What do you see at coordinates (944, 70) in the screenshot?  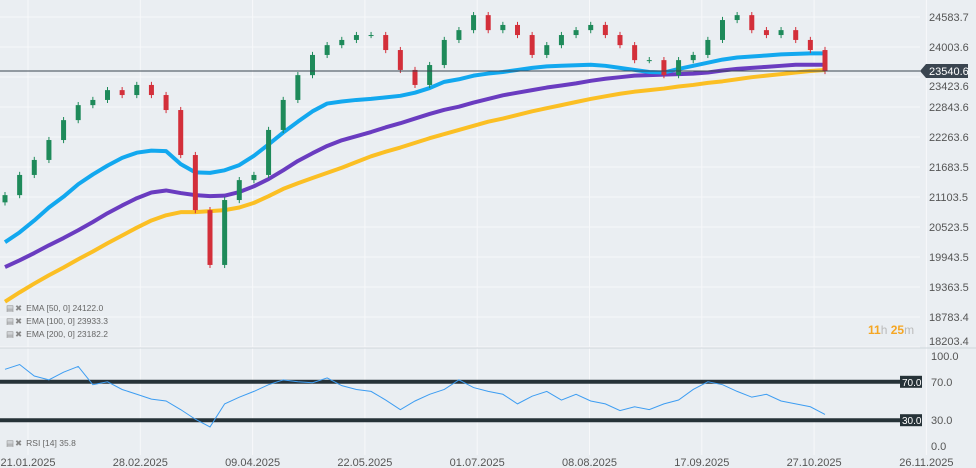 I see `last-price-badge` at bounding box center [944, 70].